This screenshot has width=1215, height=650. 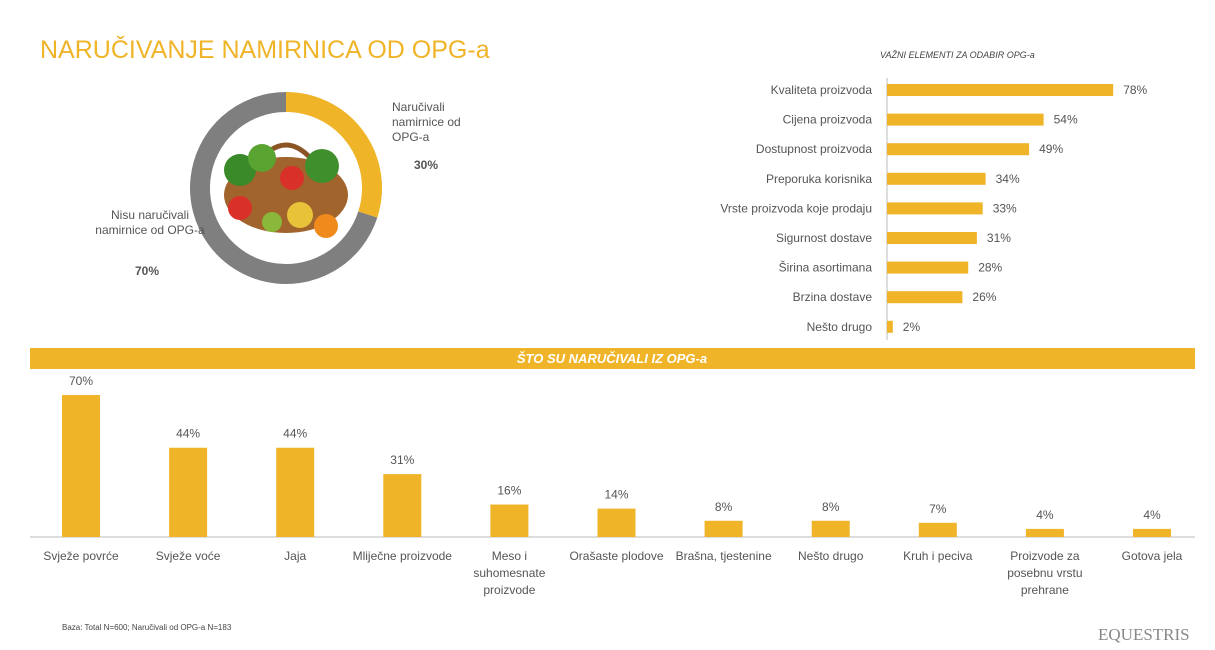 I want to click on bar-label: Kruh i peciva, so click(x=938, y=556).